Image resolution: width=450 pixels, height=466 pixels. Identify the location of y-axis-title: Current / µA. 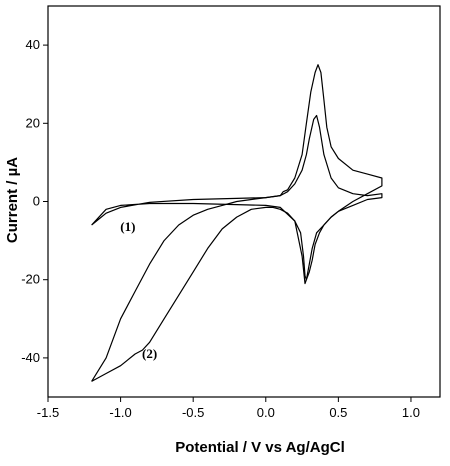
(12, 200).